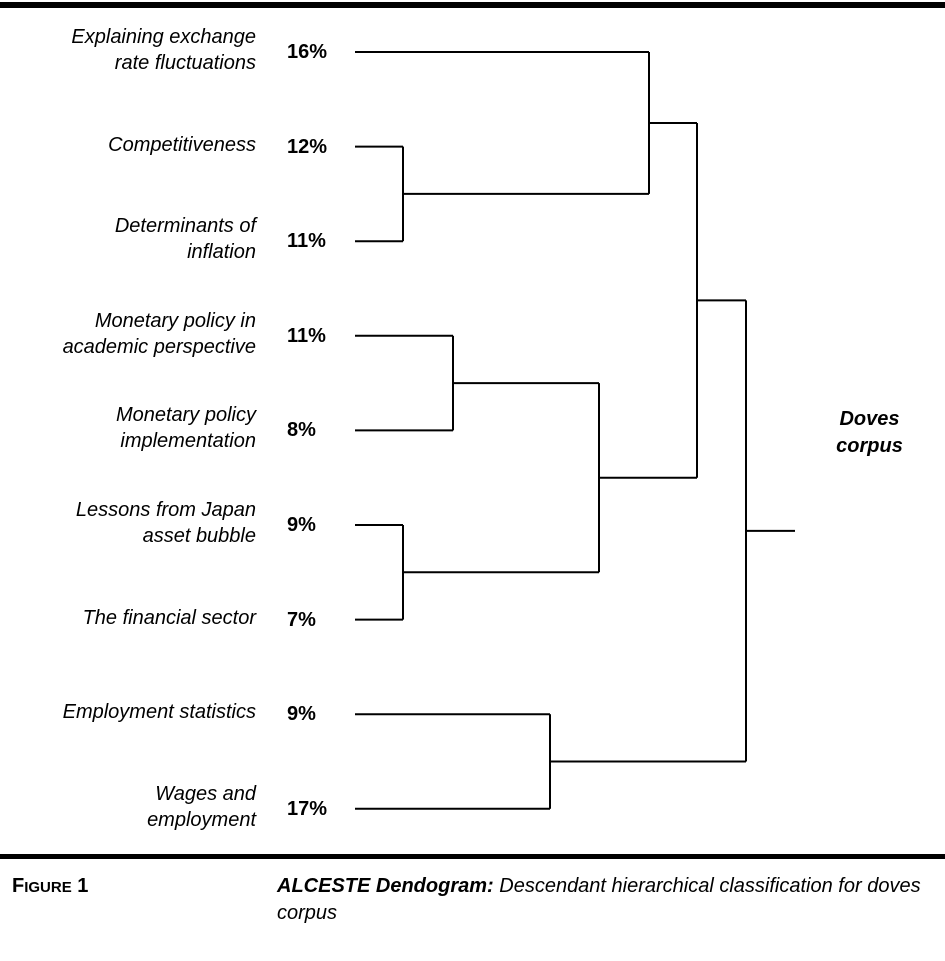 The image size is (945, 961). I want to click on leaf-label: The financial sector, so click(131, 618).